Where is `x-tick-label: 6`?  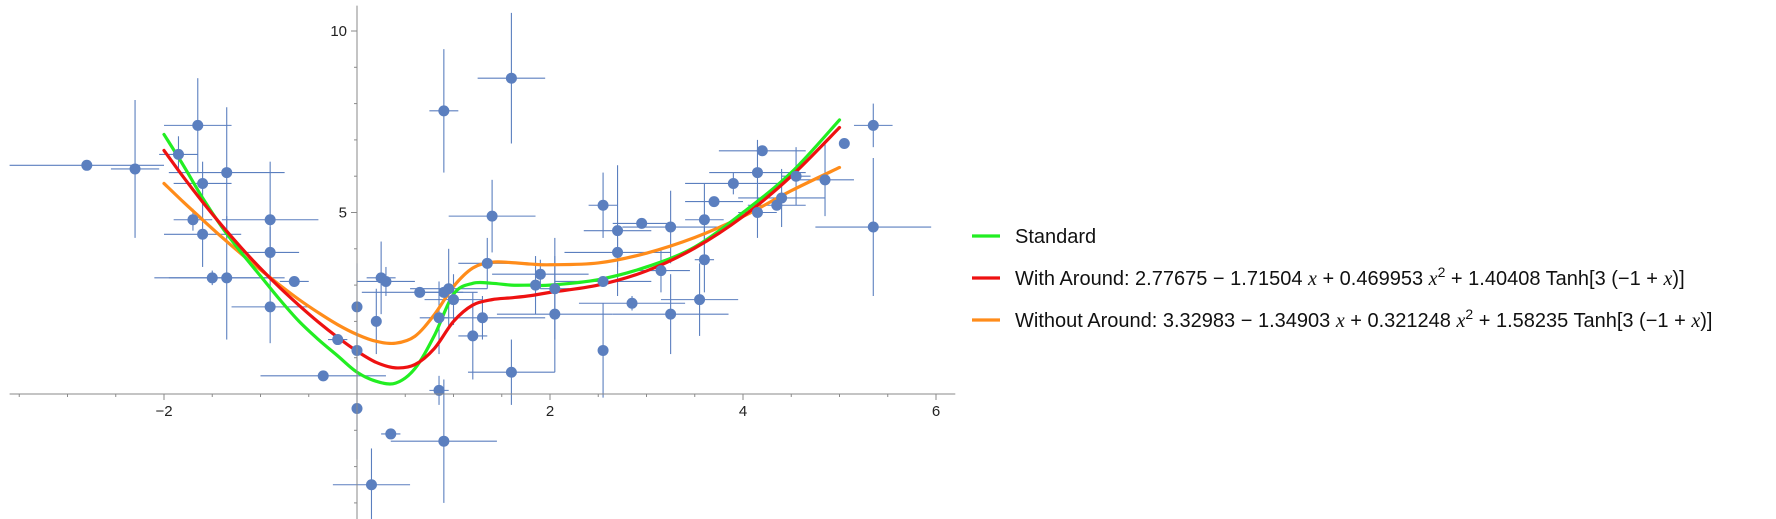 x-tick-label: 6 is located at coordinates (936, 411).